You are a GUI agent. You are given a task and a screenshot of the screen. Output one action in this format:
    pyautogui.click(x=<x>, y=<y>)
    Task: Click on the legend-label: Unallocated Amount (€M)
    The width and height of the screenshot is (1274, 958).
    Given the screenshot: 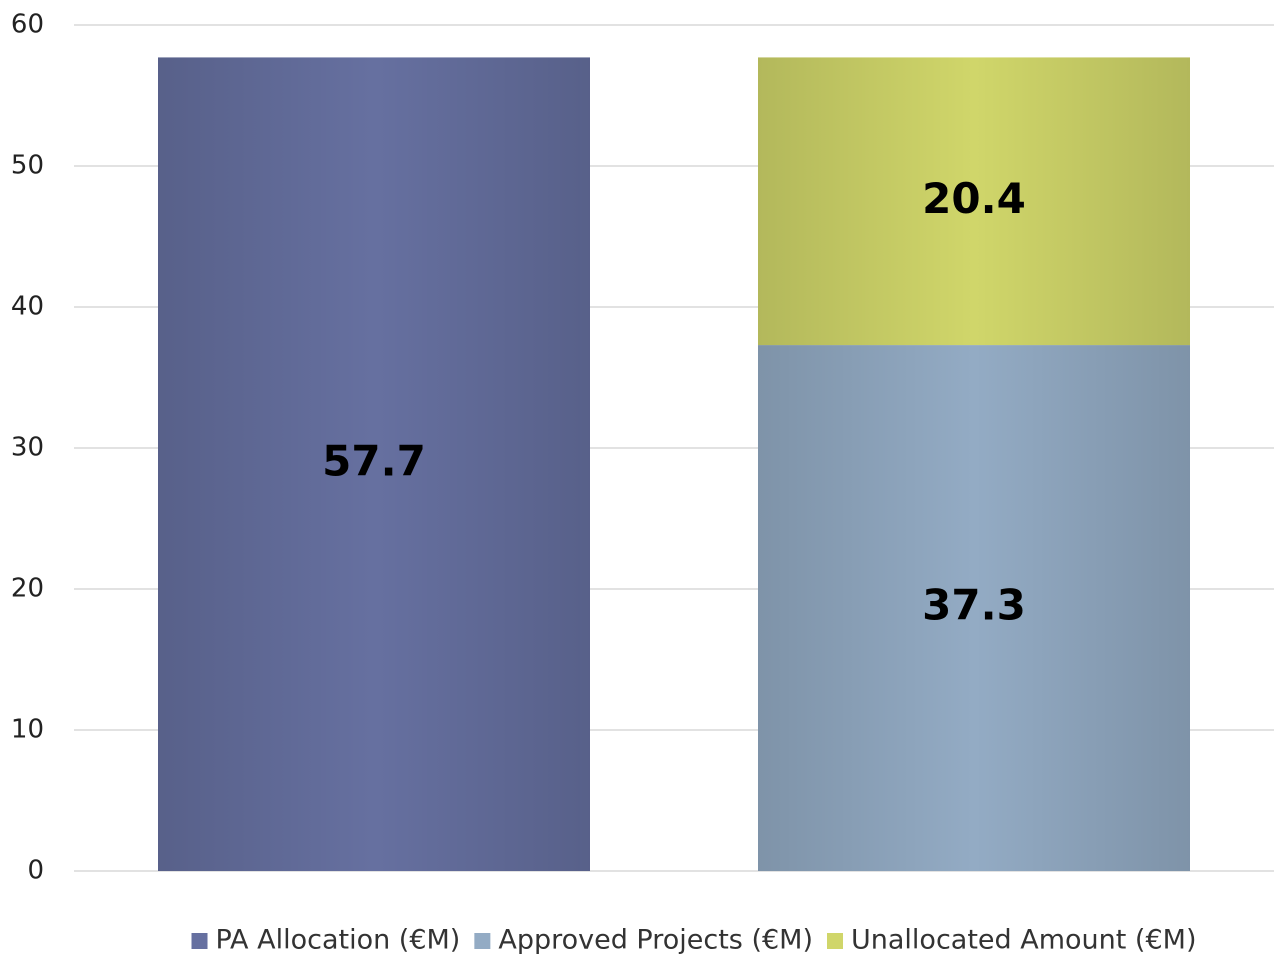 What is the action you would take?
    pyautogui.click(x=1023, y=940)
    